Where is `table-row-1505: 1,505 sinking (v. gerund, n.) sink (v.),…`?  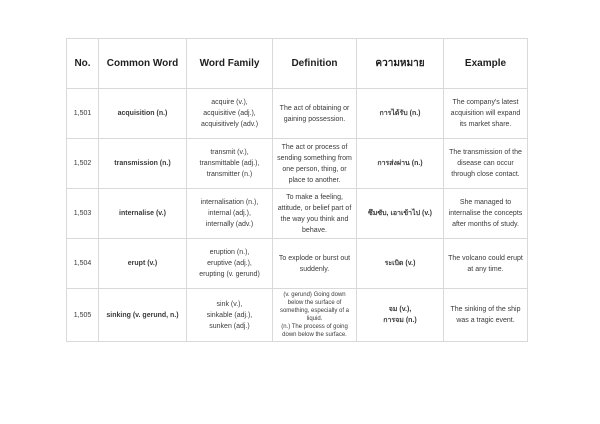
table-row-1505: 1,505 sinking (v. gerund, n.) sink (v.),… is located at coordinates (297, 315).